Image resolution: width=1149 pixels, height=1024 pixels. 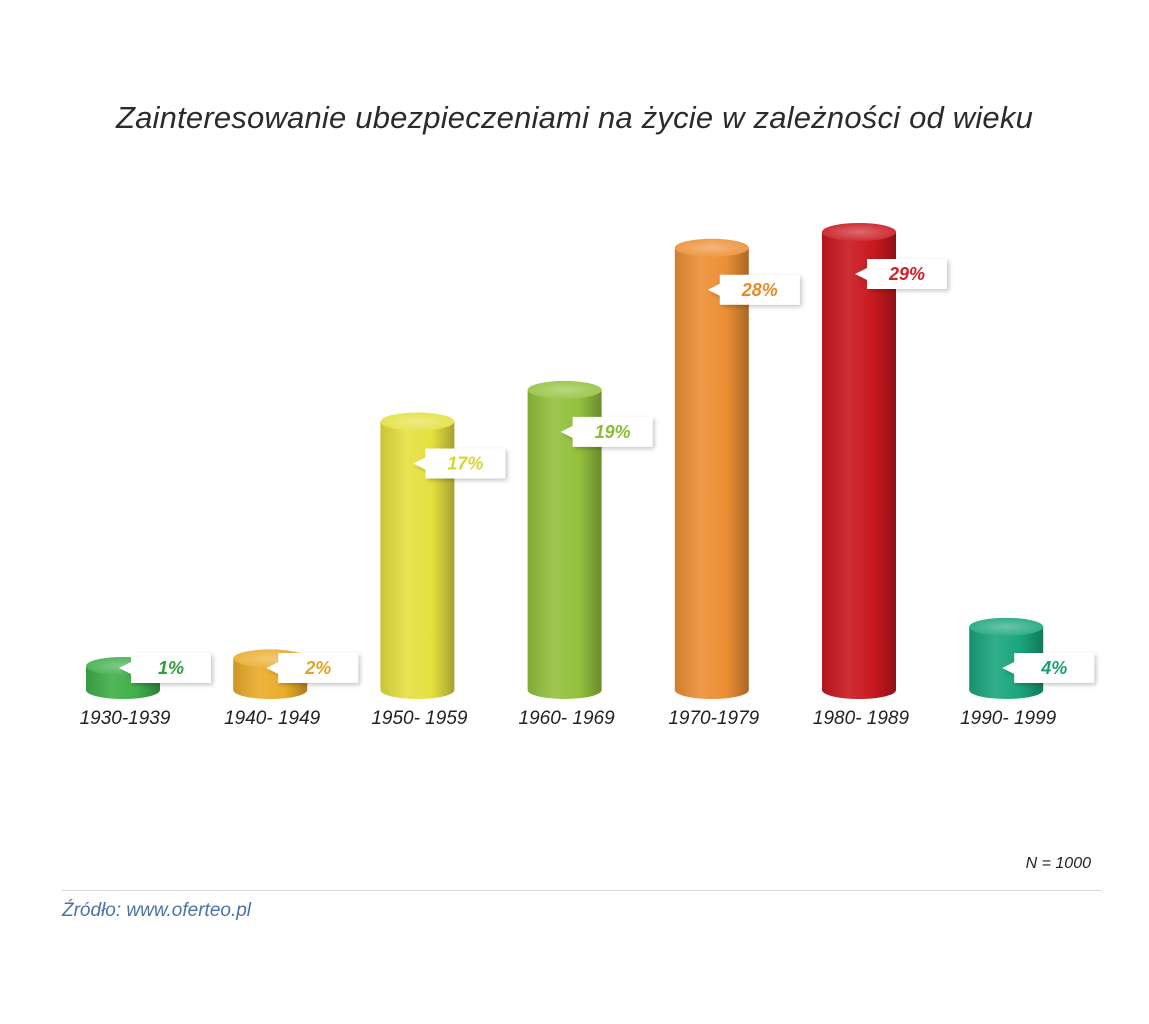 What do you see at coordinates (581, 890) in the screenshot?
I see `footer-divider` at bounding box center [581, 890].